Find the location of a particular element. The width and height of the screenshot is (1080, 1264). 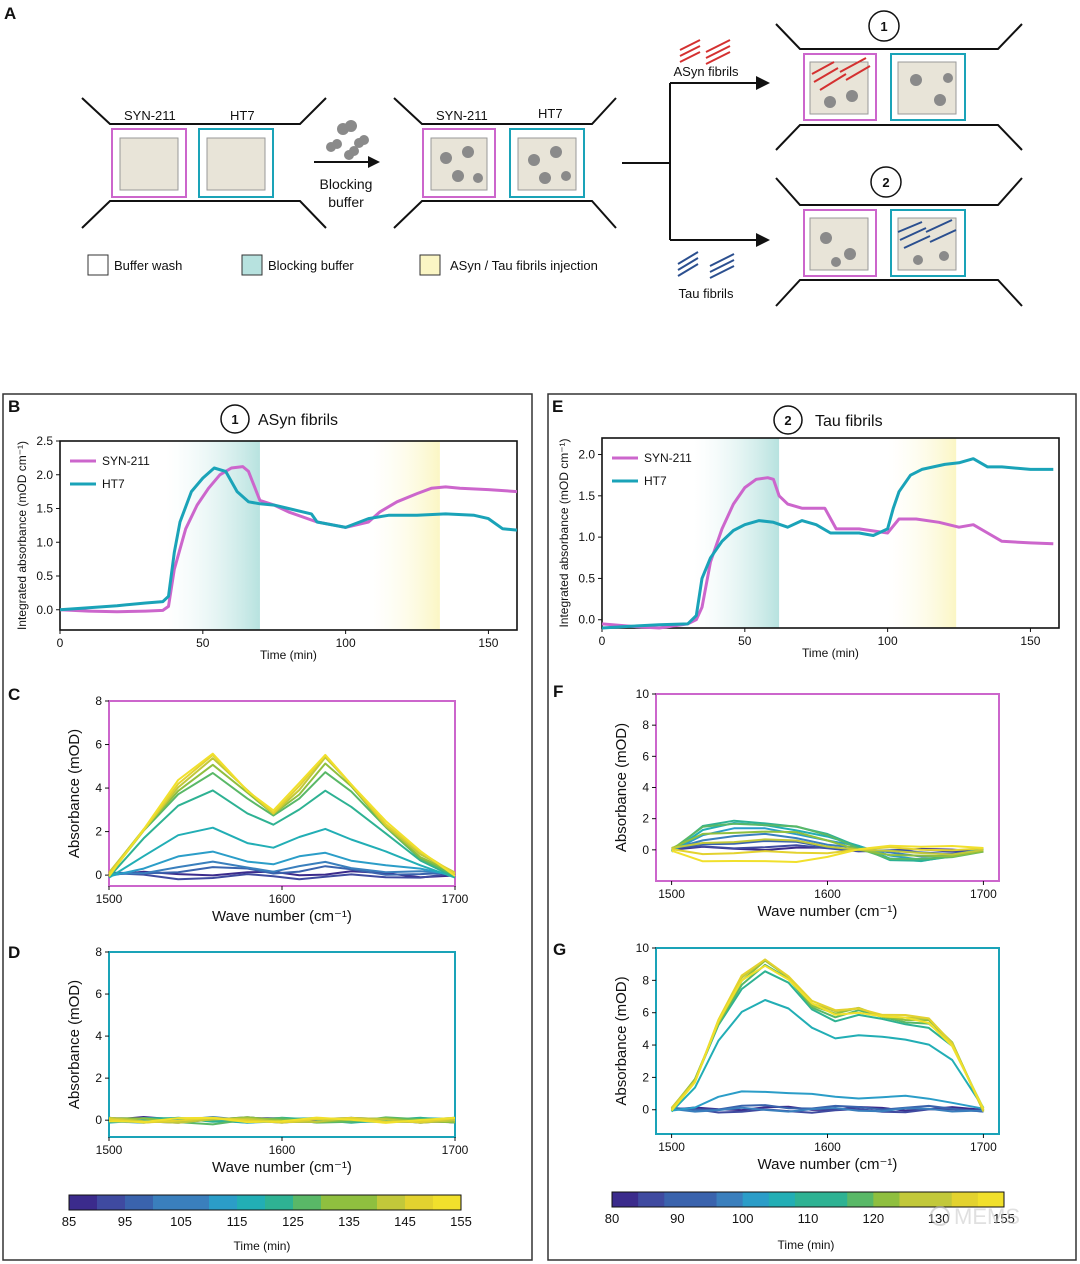

y-tick-label: 2.0 is located at coordinates (586, 455).